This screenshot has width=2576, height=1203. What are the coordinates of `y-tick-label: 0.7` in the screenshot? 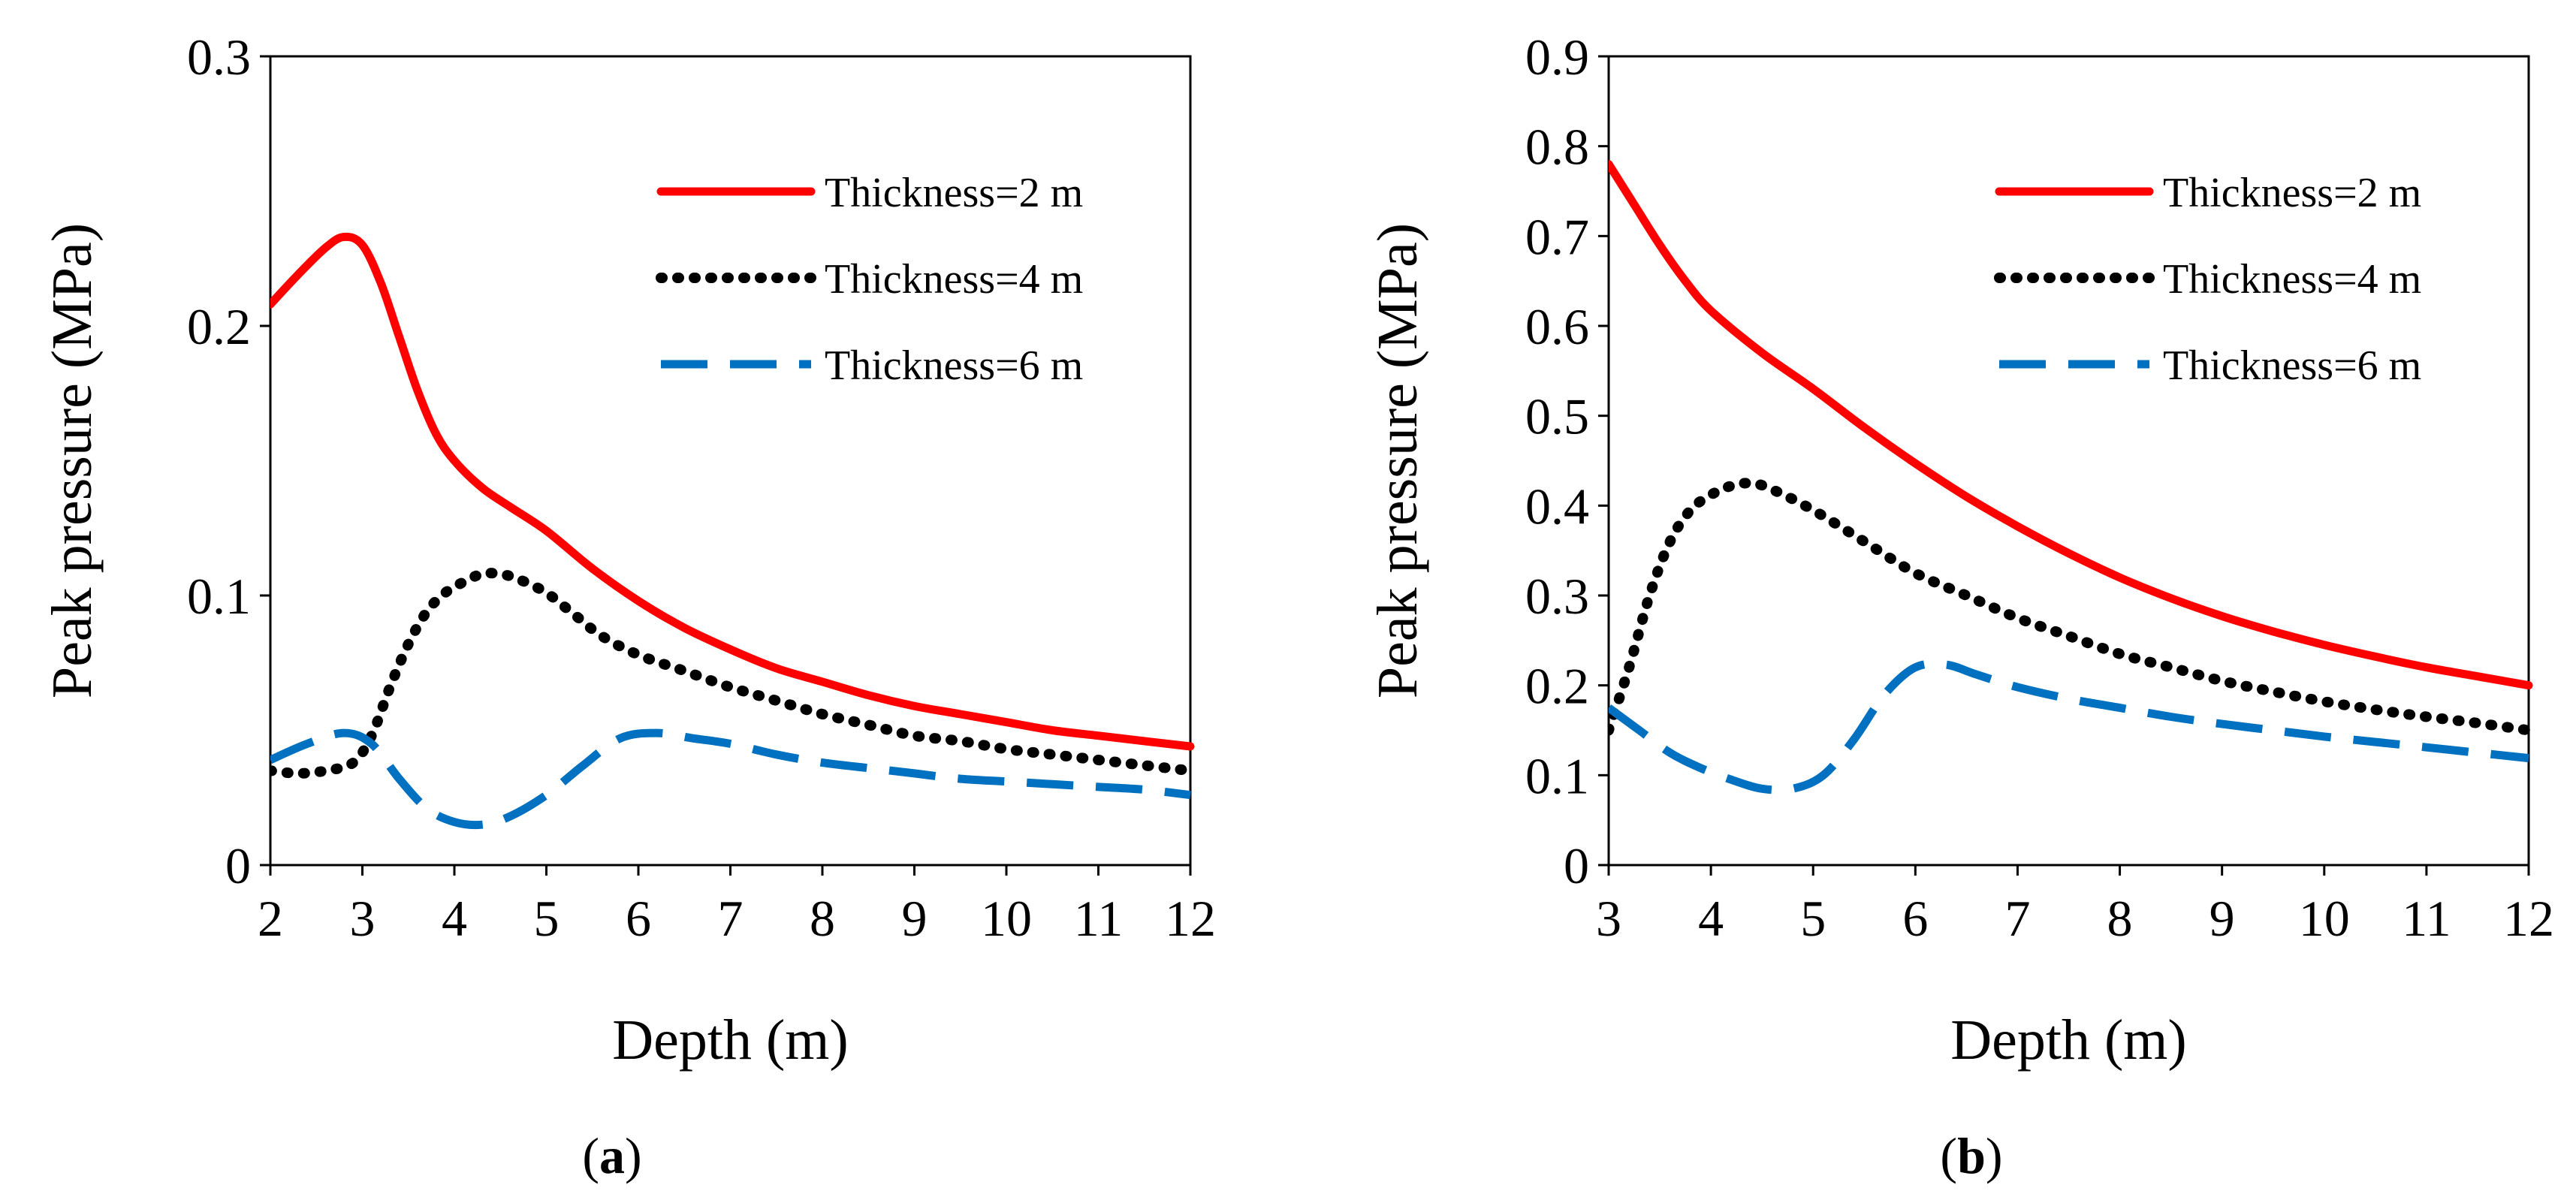 It's located at (1557, 236).